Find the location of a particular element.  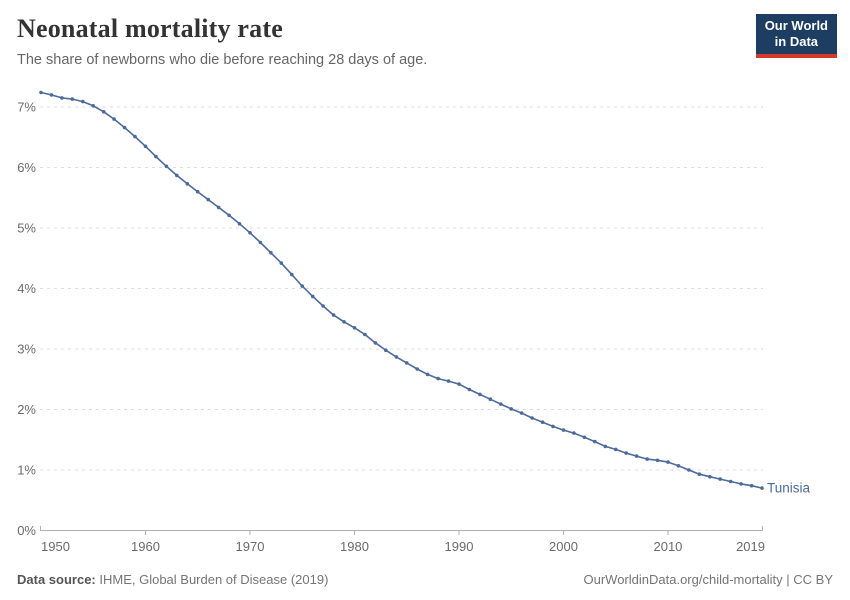

y-axis-label: 3% is located at coordinates (26, 349).